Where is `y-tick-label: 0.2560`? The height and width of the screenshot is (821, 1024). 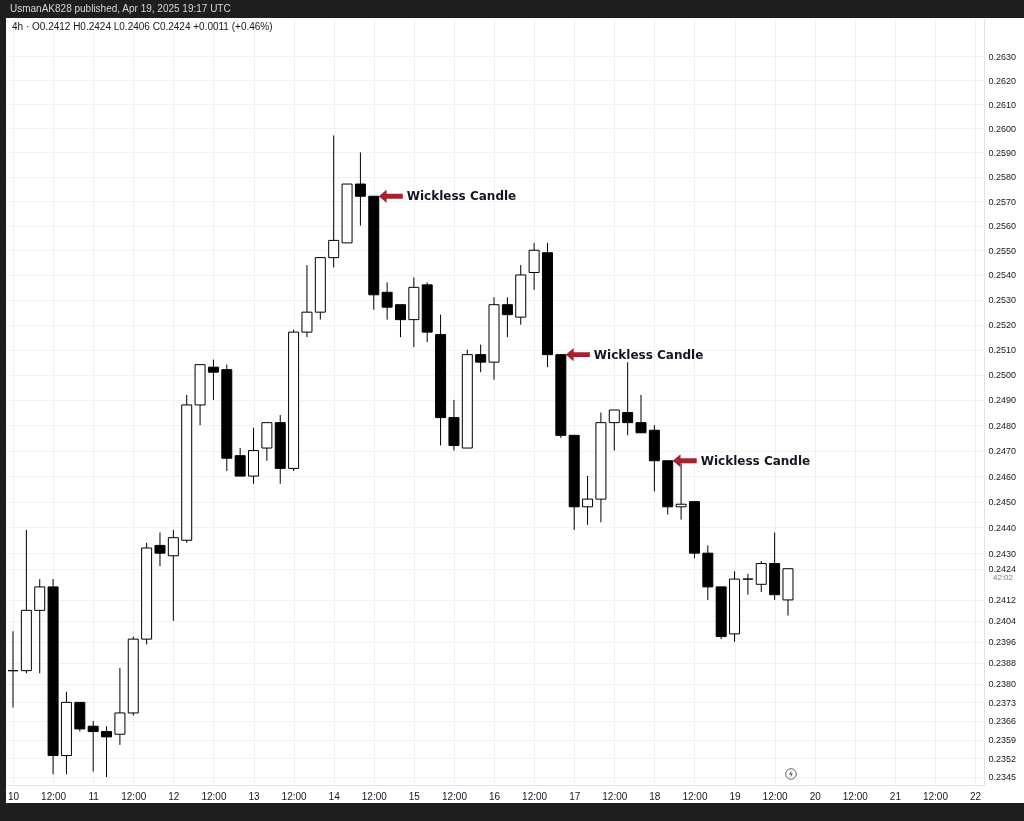 y-tick-label: 0.2560 is located at coordinates (1002, 226).